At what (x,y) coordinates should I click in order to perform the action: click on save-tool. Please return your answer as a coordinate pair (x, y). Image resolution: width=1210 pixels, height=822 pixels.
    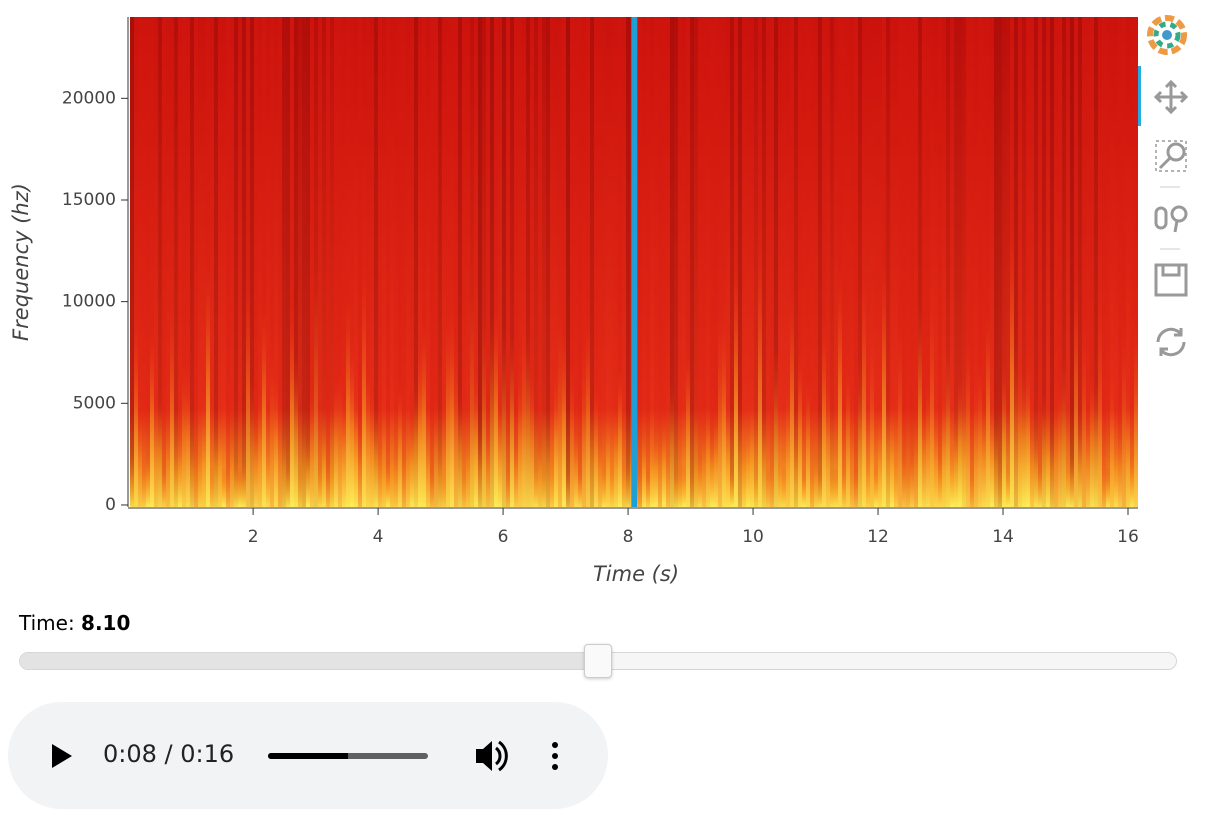
    Looking at the image, I should click on (1171, 280).